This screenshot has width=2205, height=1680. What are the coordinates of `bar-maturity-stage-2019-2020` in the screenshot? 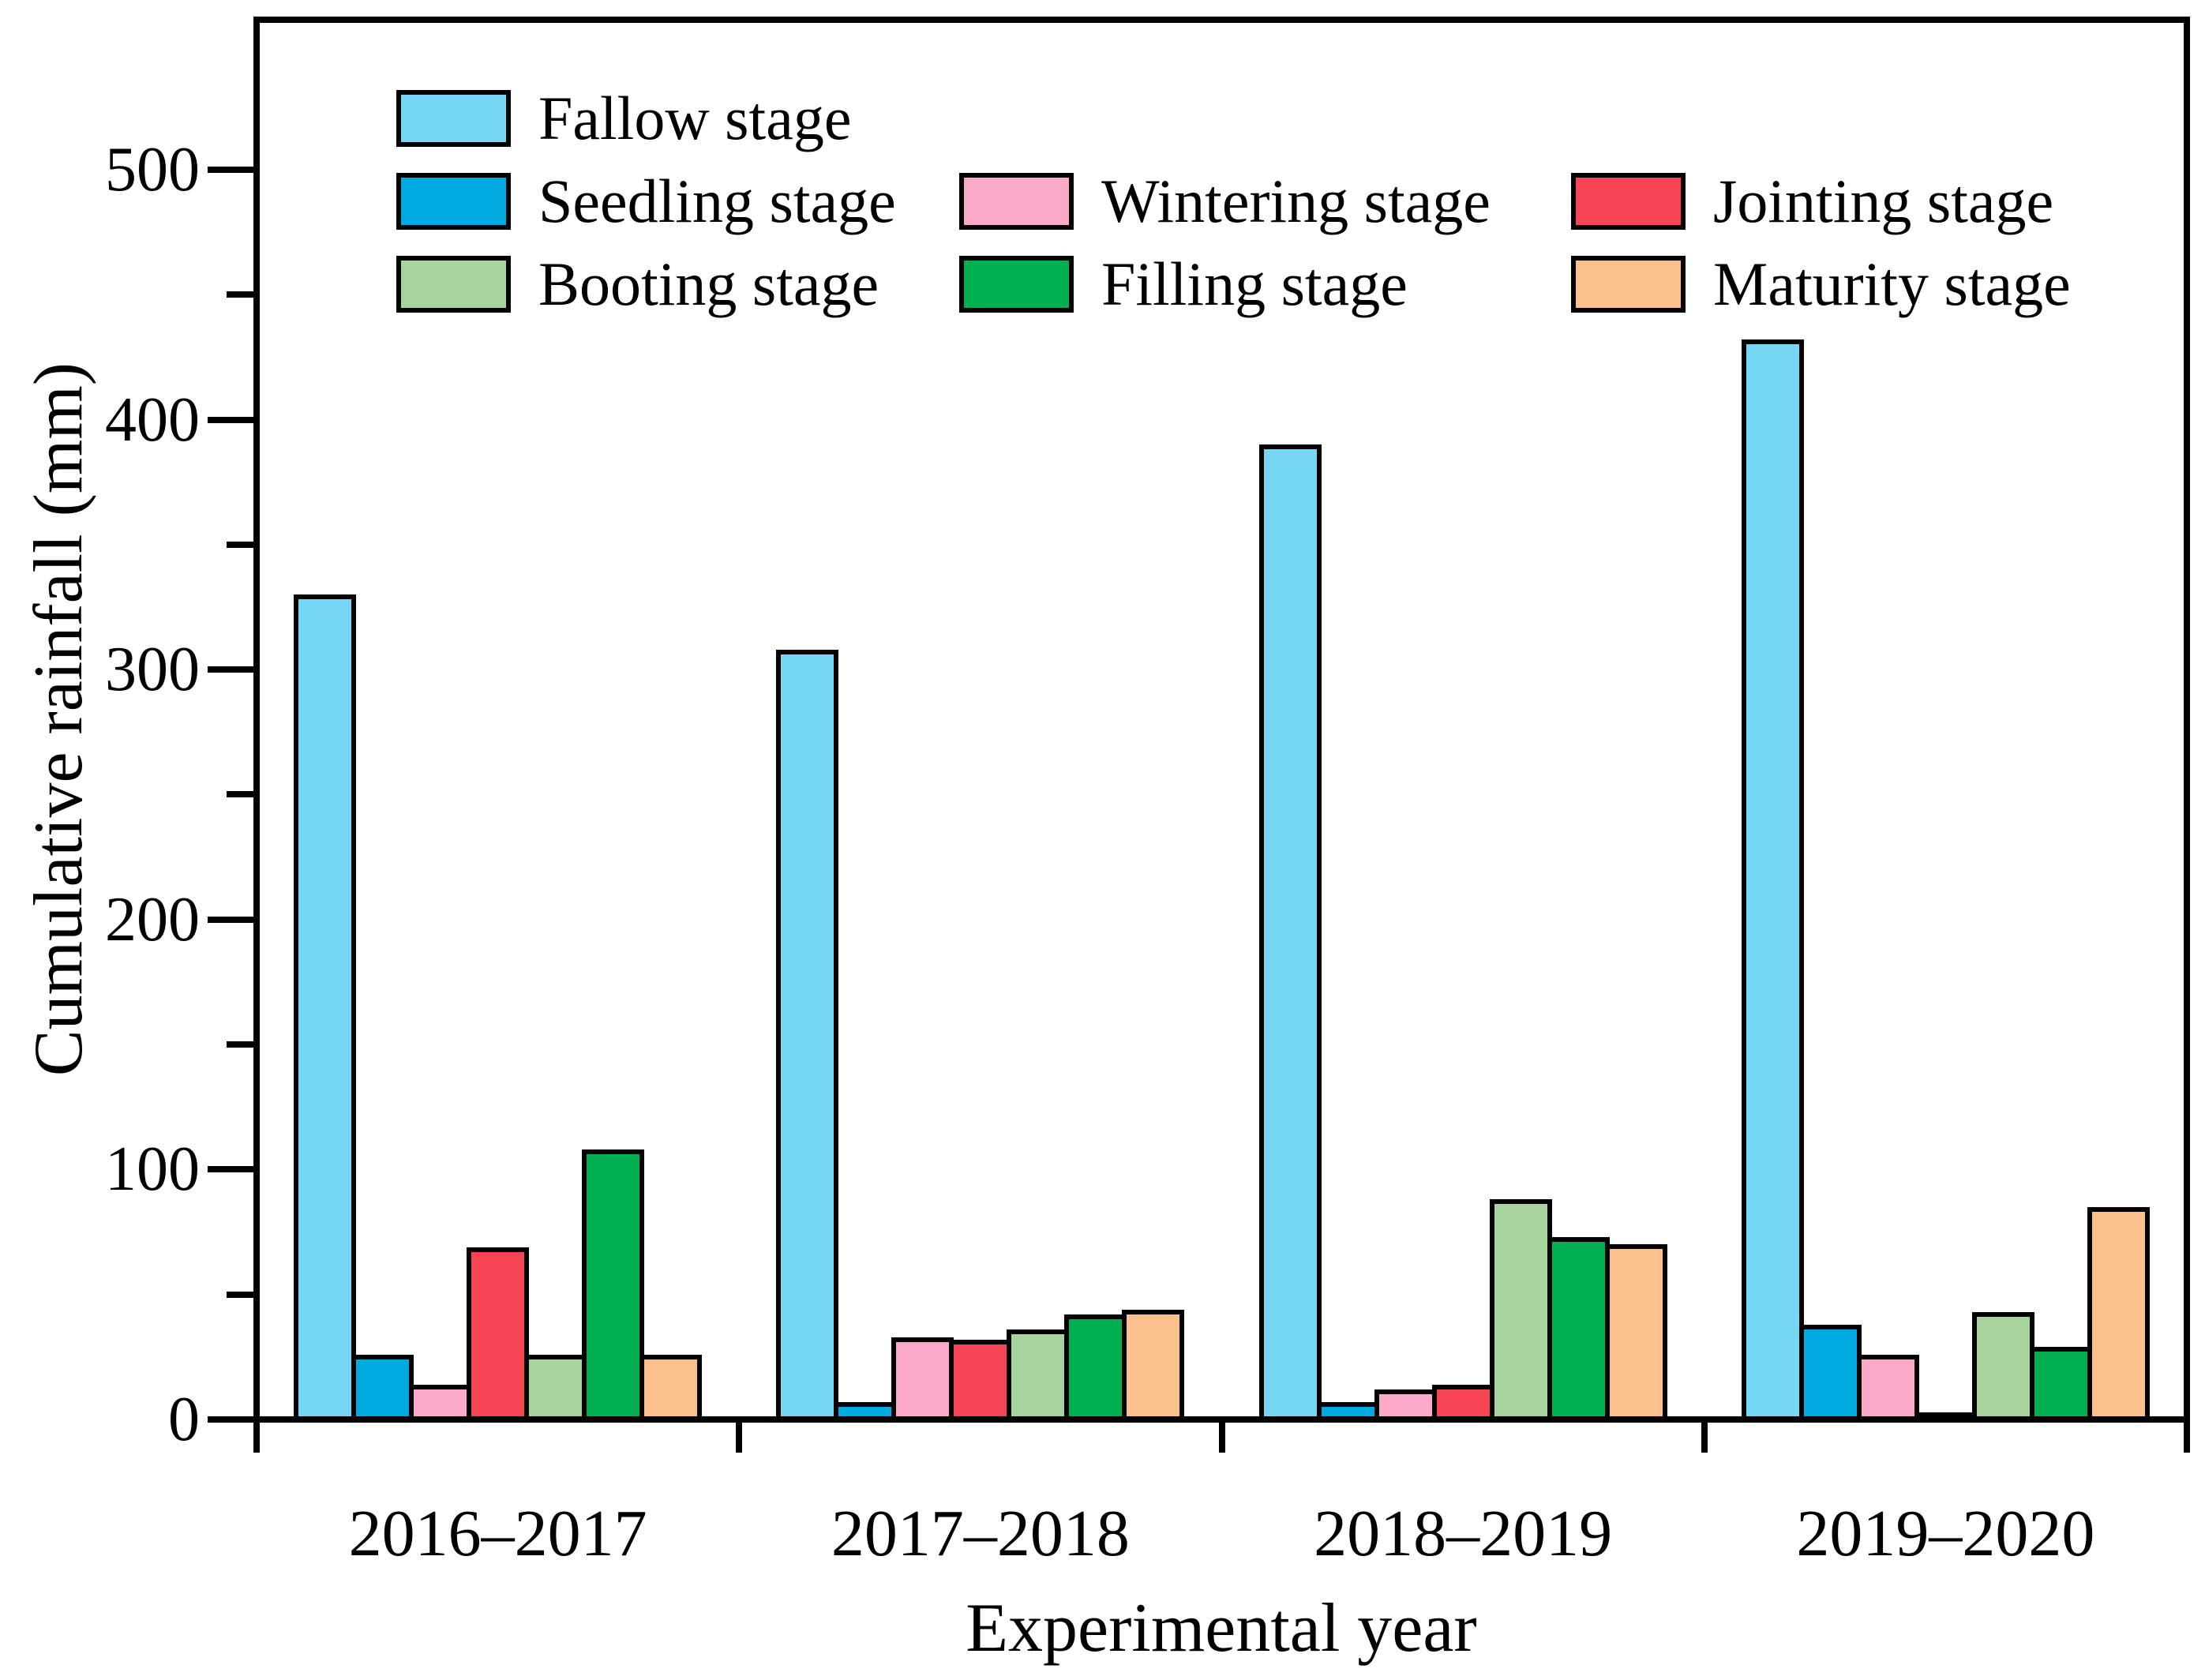 It's located at (2118, 1314).